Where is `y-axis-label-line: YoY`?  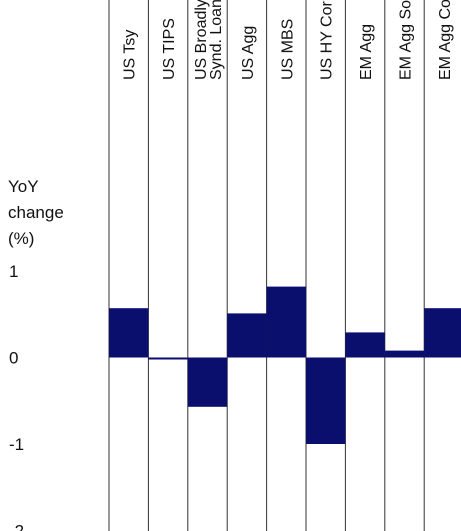 y-axis-label-line: YoY is located at coordinates (23, 186).